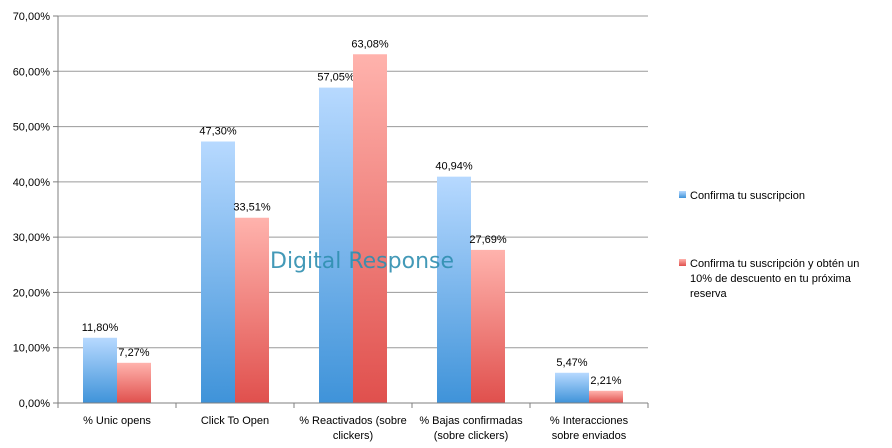 Image resolution: width=892 pixels, height=448 pixels. Describe the element at coordinates (571, 363) in the screenshot. I see `data-label: 5,47%` at that location.